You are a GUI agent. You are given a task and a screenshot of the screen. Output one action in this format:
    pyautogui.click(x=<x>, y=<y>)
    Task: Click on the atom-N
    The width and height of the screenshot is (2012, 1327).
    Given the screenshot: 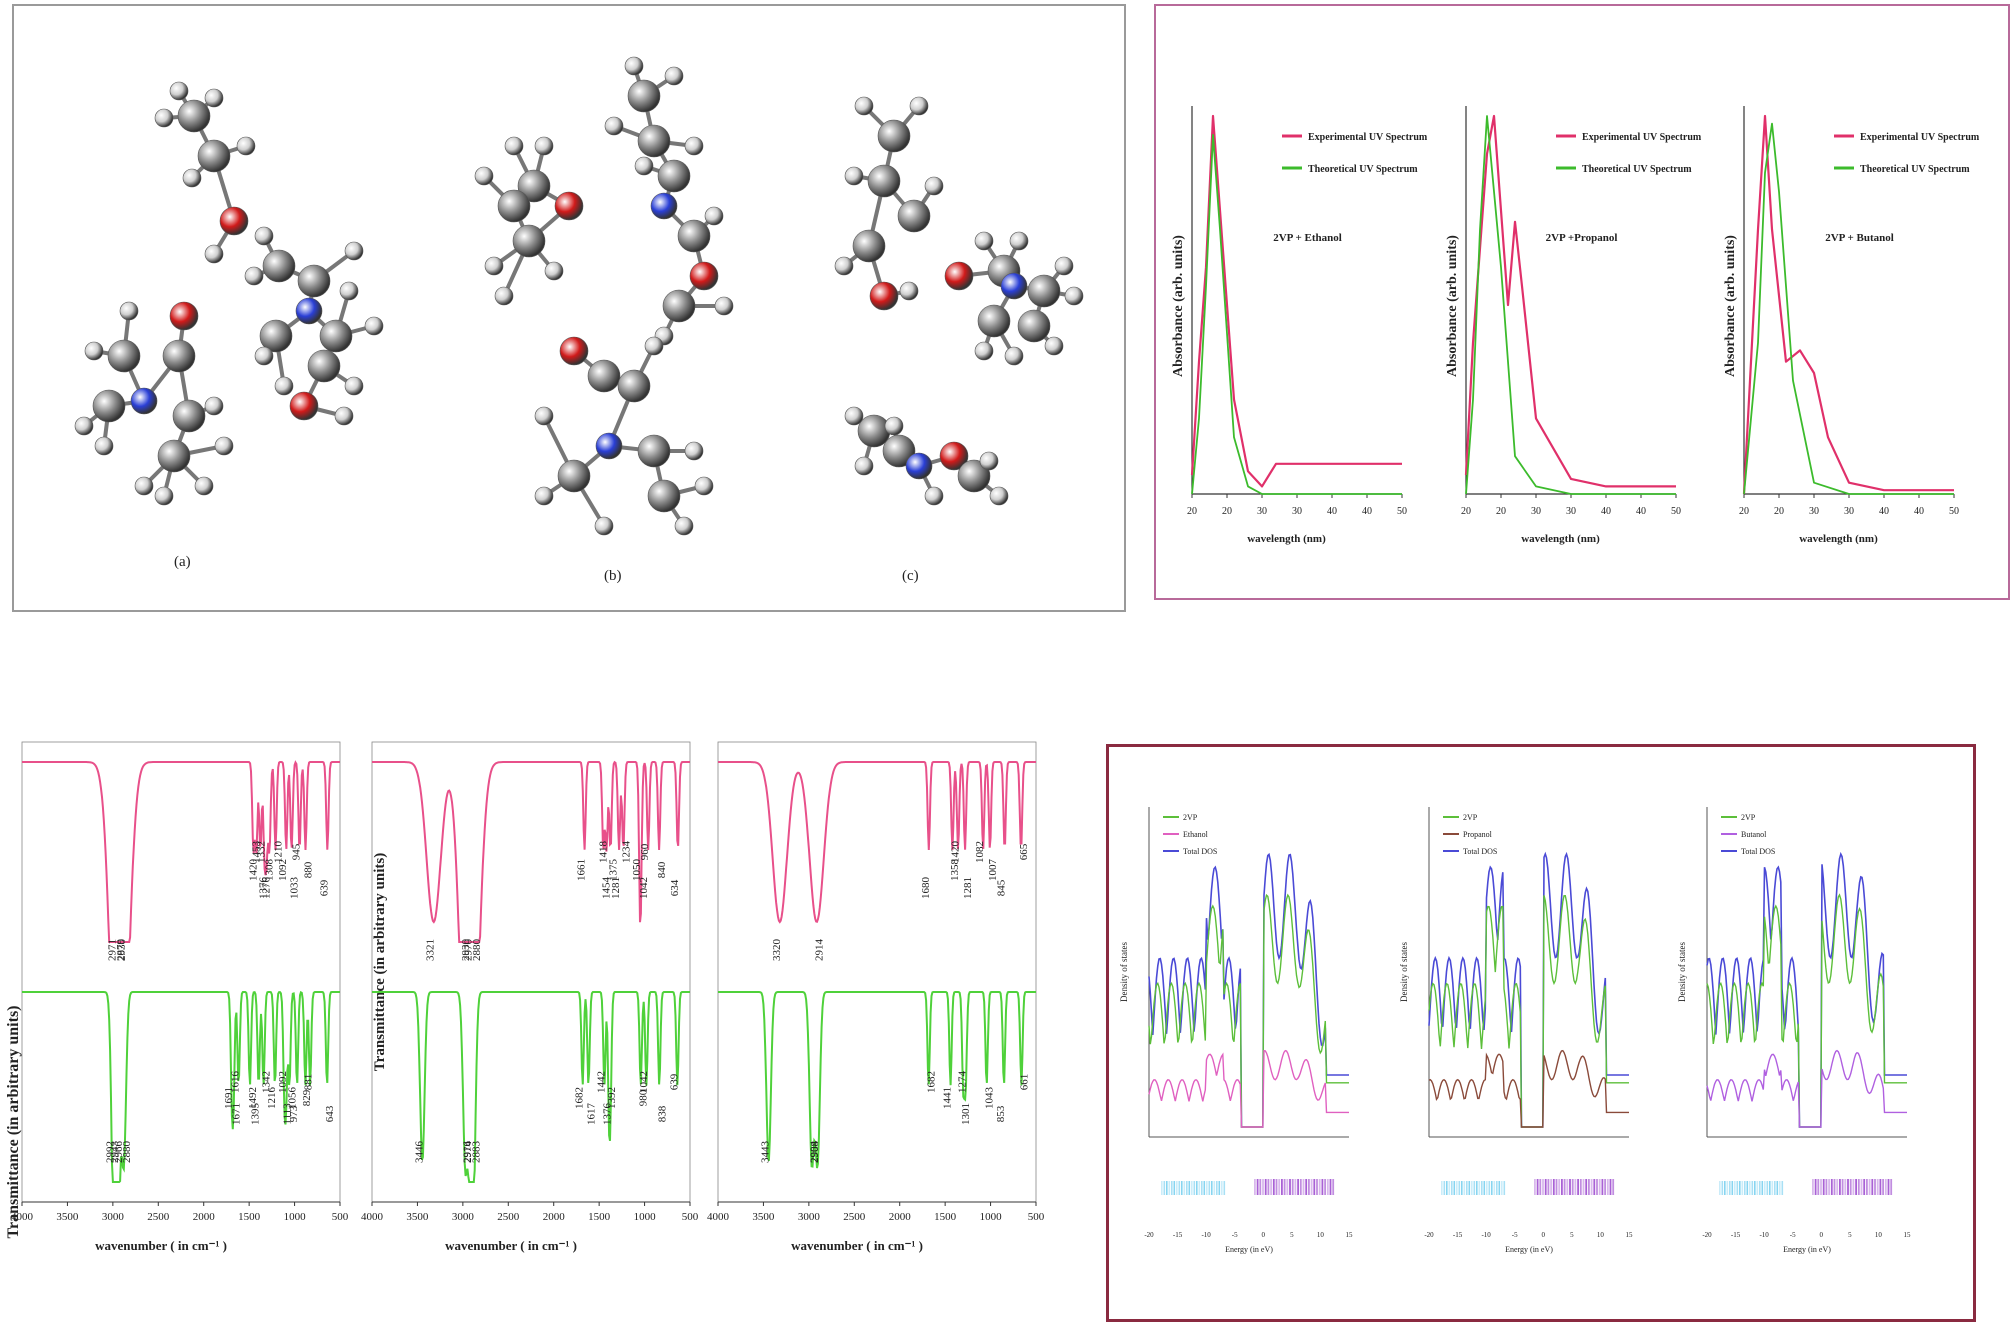 What is the action you would take?
    pyautogui.click(x=1014, y=286)
    